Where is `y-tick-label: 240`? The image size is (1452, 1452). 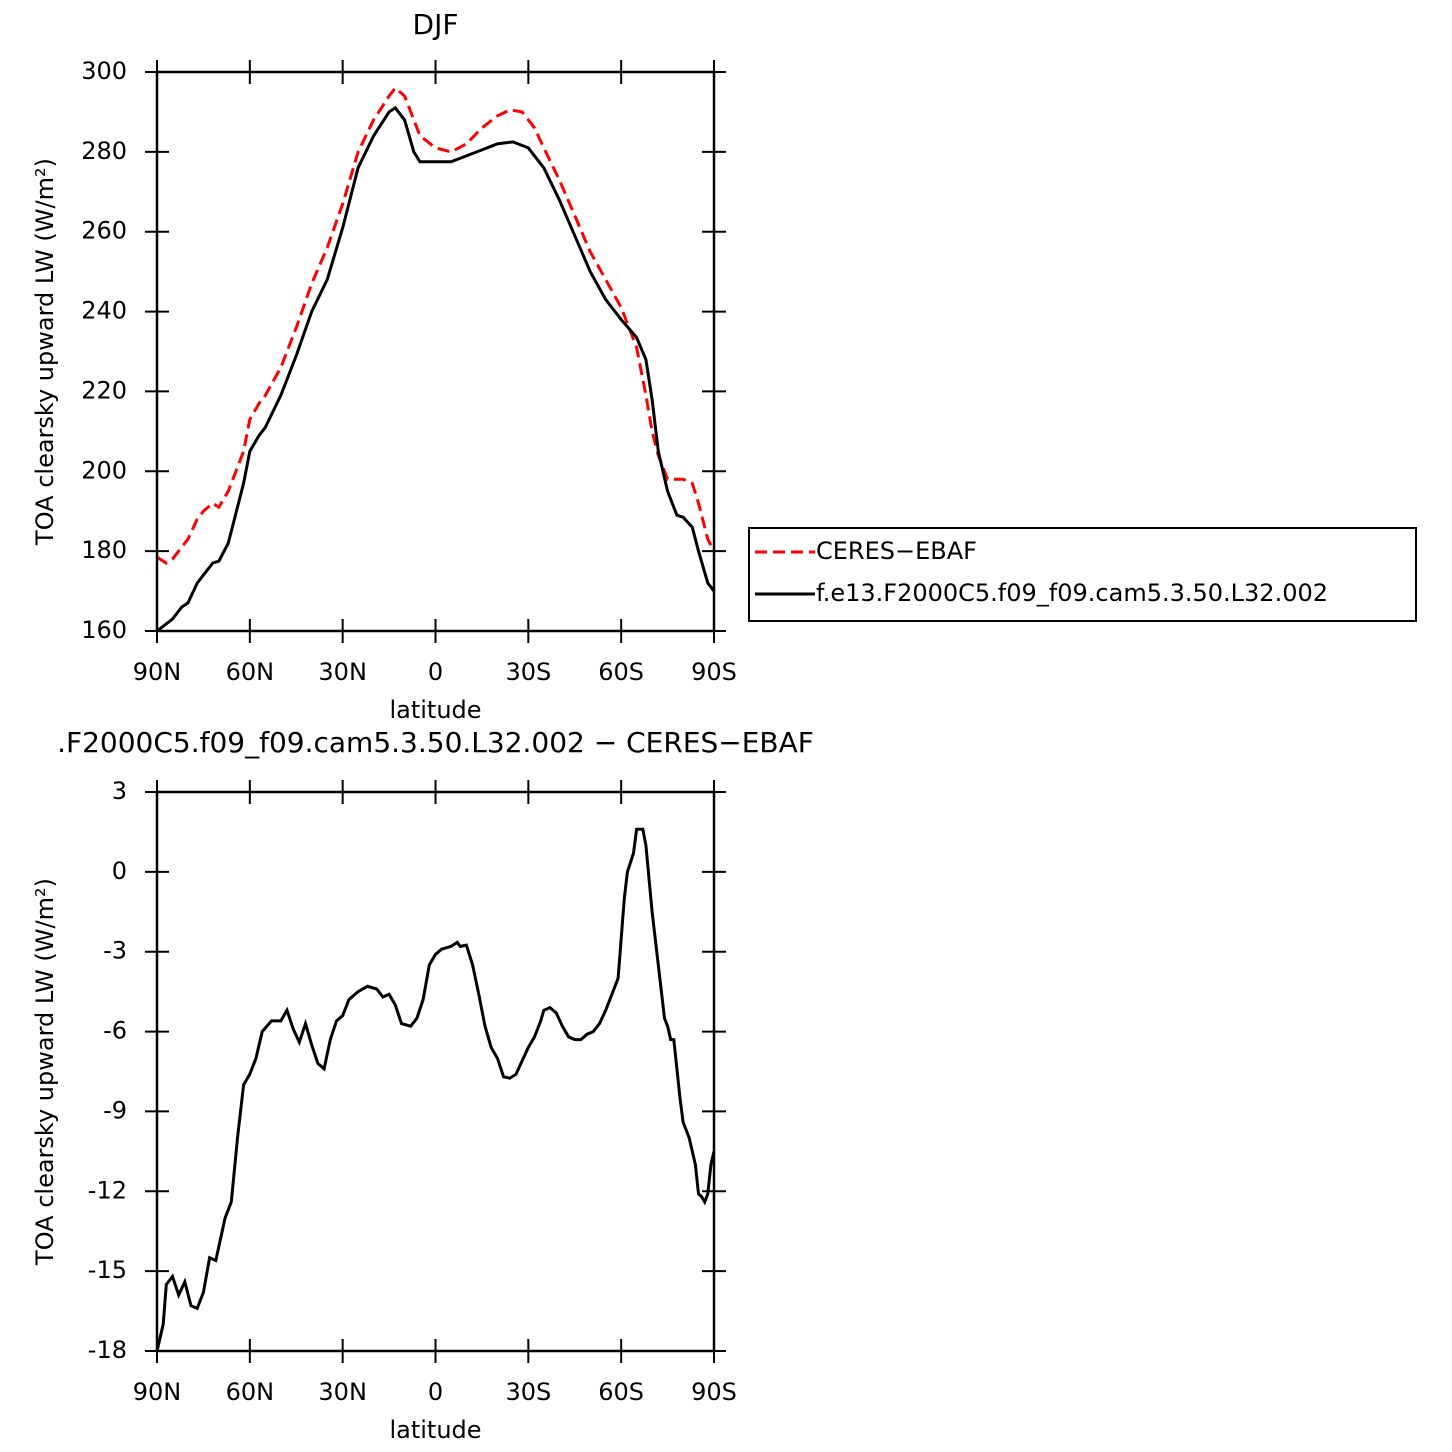 y-tick-label: 240 is located at coordinates (104, 311).